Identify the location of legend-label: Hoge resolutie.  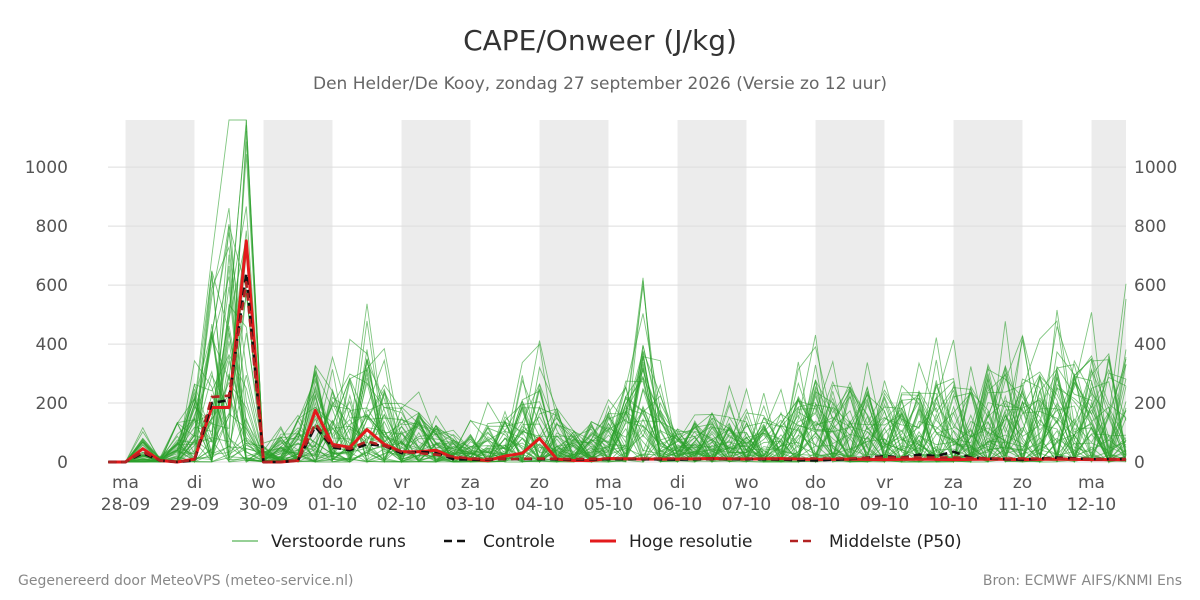
(691, 542).